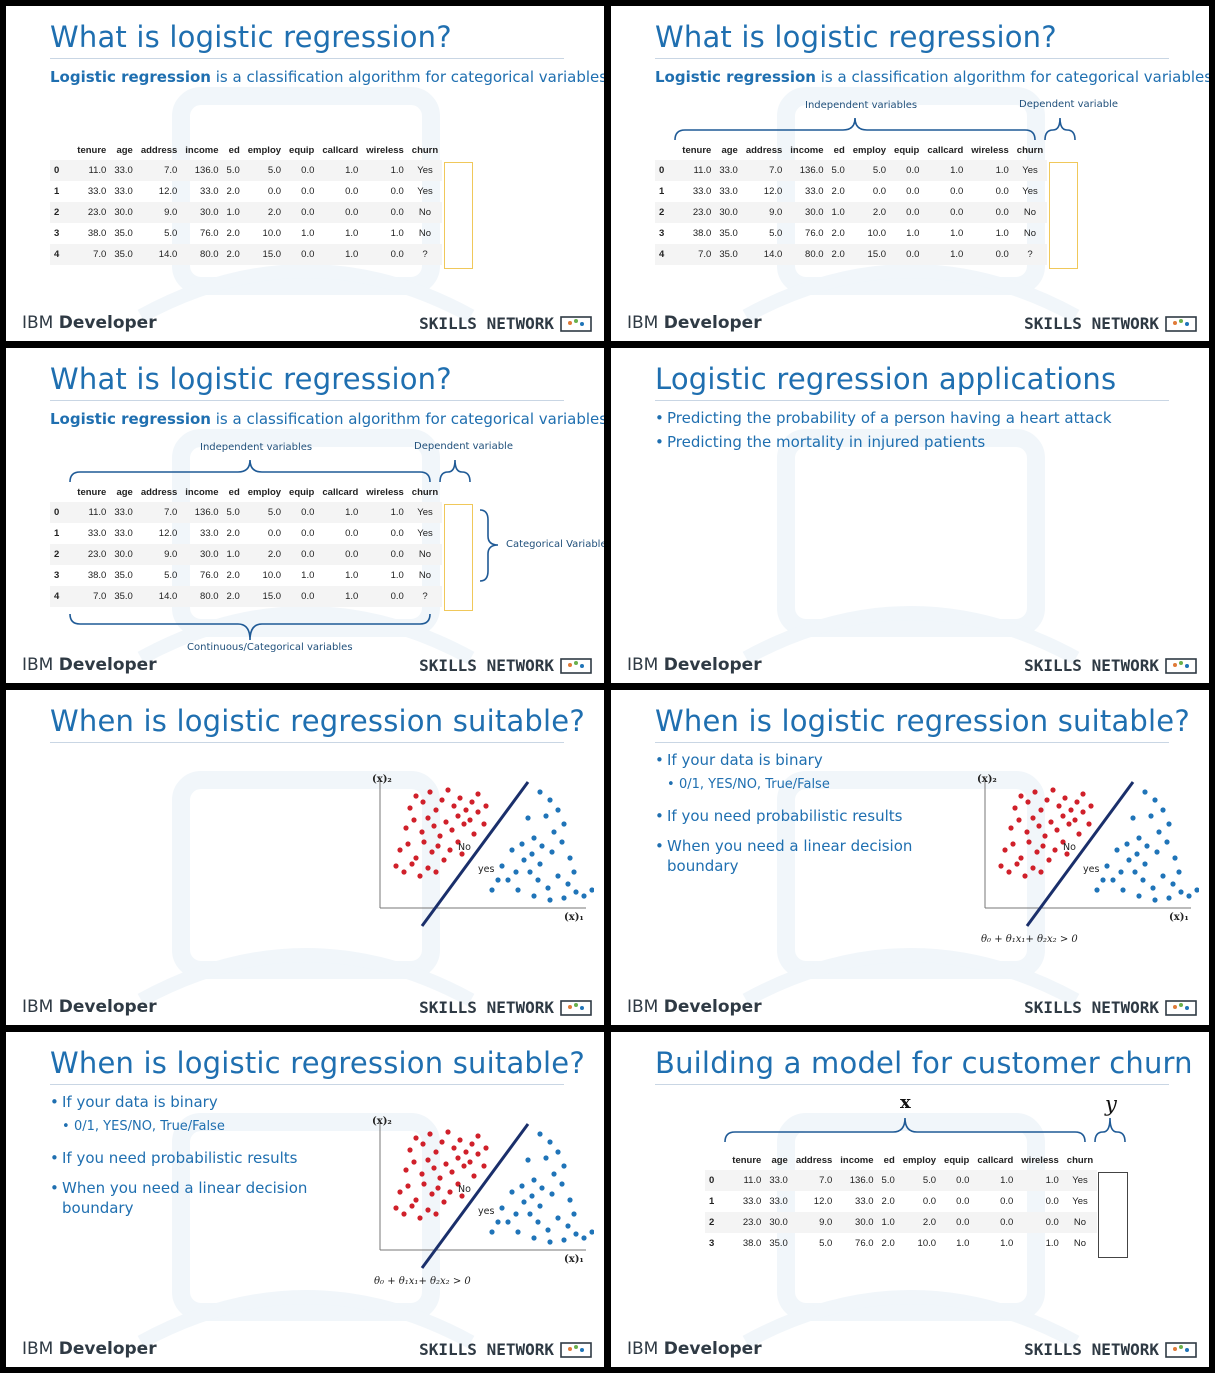 The image size is (1215, 1373). Describe the element at coordinates (907, 150) in the screenshot. I see `column-header: equip` at that location.